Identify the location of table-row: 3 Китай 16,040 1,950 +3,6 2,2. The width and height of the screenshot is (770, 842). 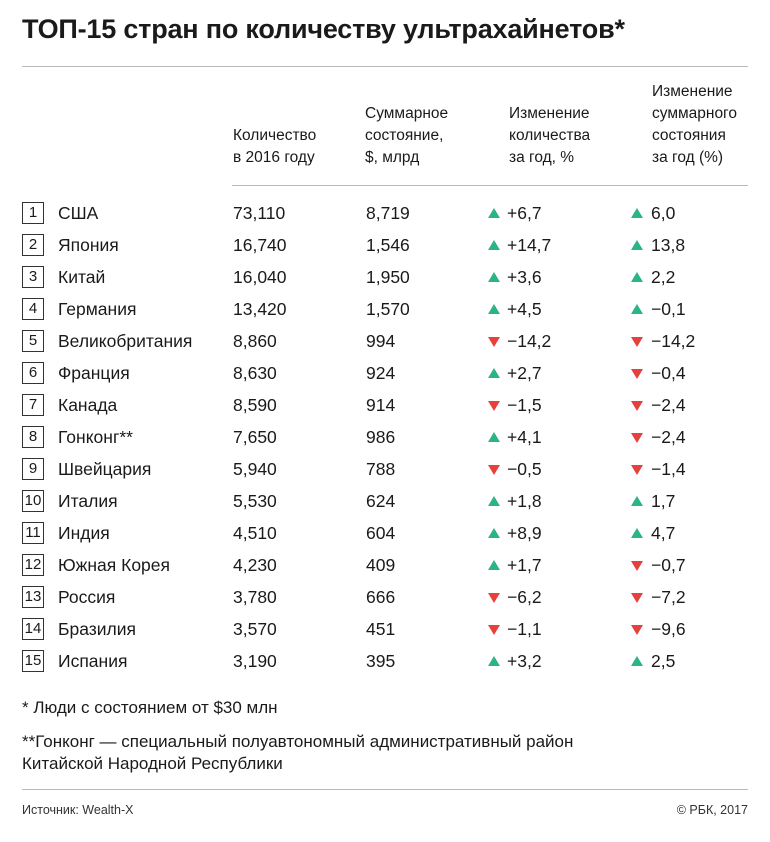
(385, 278).